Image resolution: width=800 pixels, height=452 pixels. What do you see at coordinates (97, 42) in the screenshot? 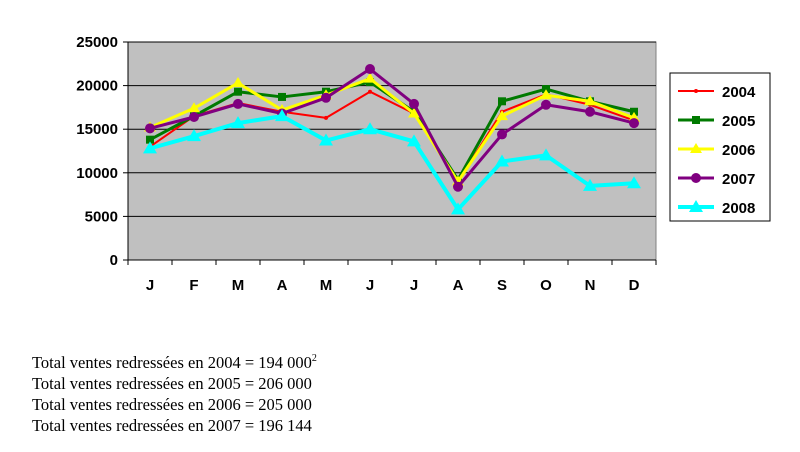
I see `y-tick-label: 25000` at bounding box center [97, 42].